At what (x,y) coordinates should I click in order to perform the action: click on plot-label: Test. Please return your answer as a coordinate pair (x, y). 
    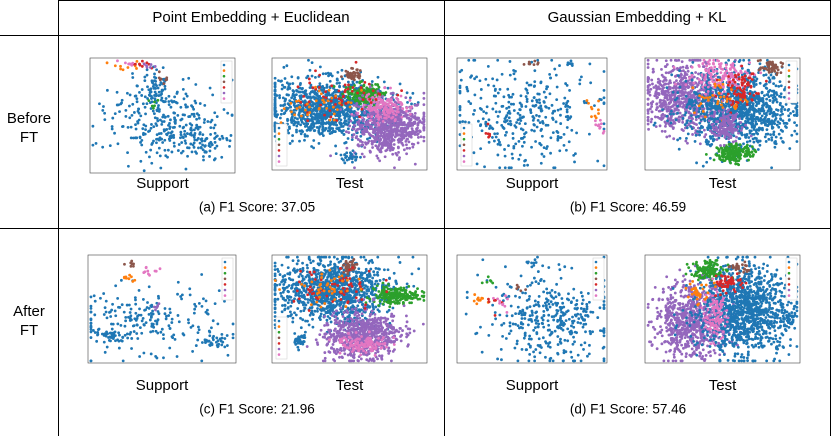
    Looking at the image, I should click on (350, 183).